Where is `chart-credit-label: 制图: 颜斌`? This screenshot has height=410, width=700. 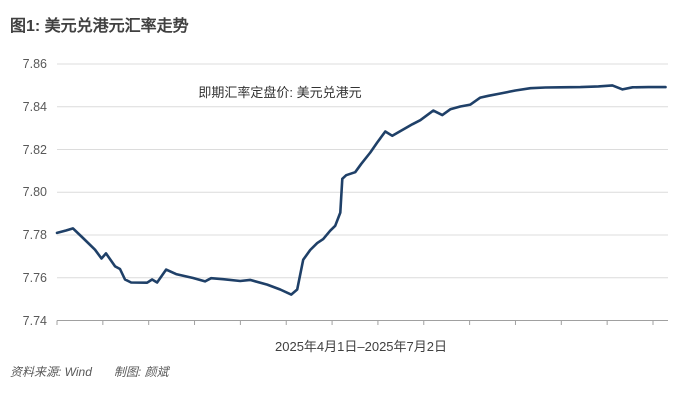
chart-credit-label: 制图: 颜斌 is located at coordinates (141, 372).